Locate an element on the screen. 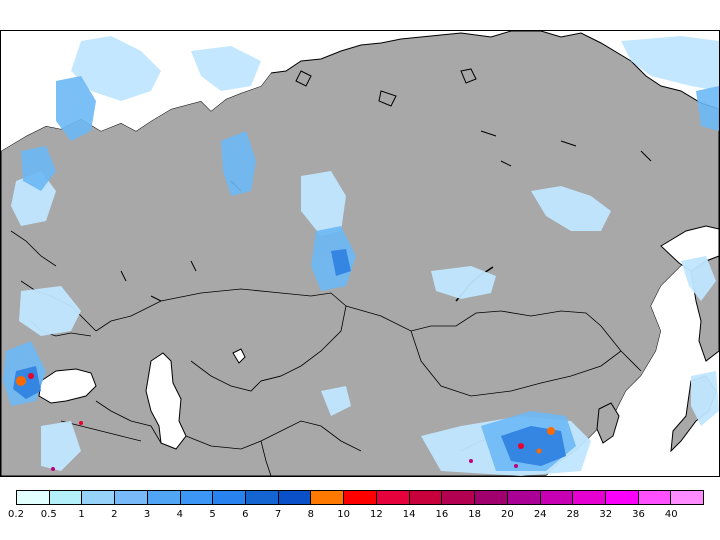  legend-value-label: 10 is located at coordinates (343, 514).